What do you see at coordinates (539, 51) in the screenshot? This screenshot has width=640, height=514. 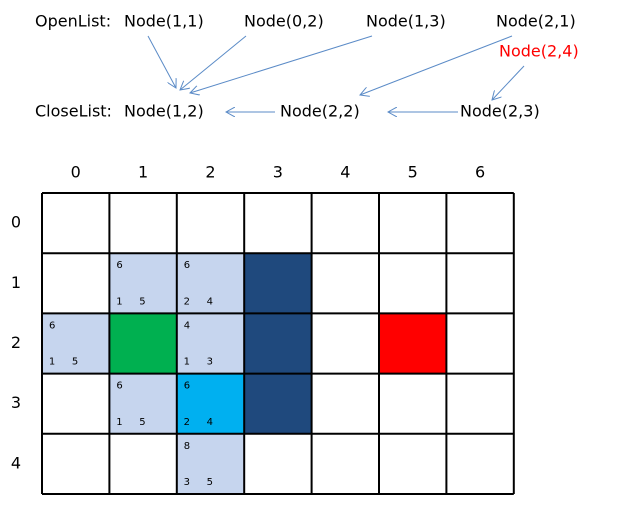 I see `added-node: Node(2,4)` at bounding box center [539, 51].